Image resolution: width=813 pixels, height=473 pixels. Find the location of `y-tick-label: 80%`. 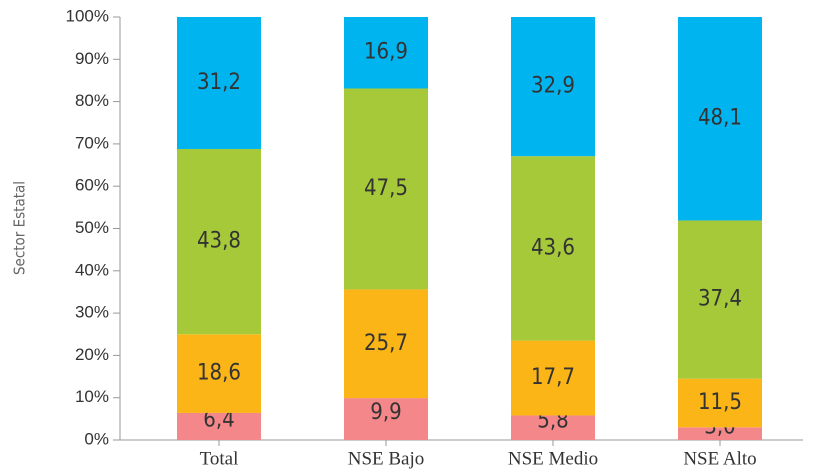

y-tick-label: 80% is located at coordinates (92, 100).